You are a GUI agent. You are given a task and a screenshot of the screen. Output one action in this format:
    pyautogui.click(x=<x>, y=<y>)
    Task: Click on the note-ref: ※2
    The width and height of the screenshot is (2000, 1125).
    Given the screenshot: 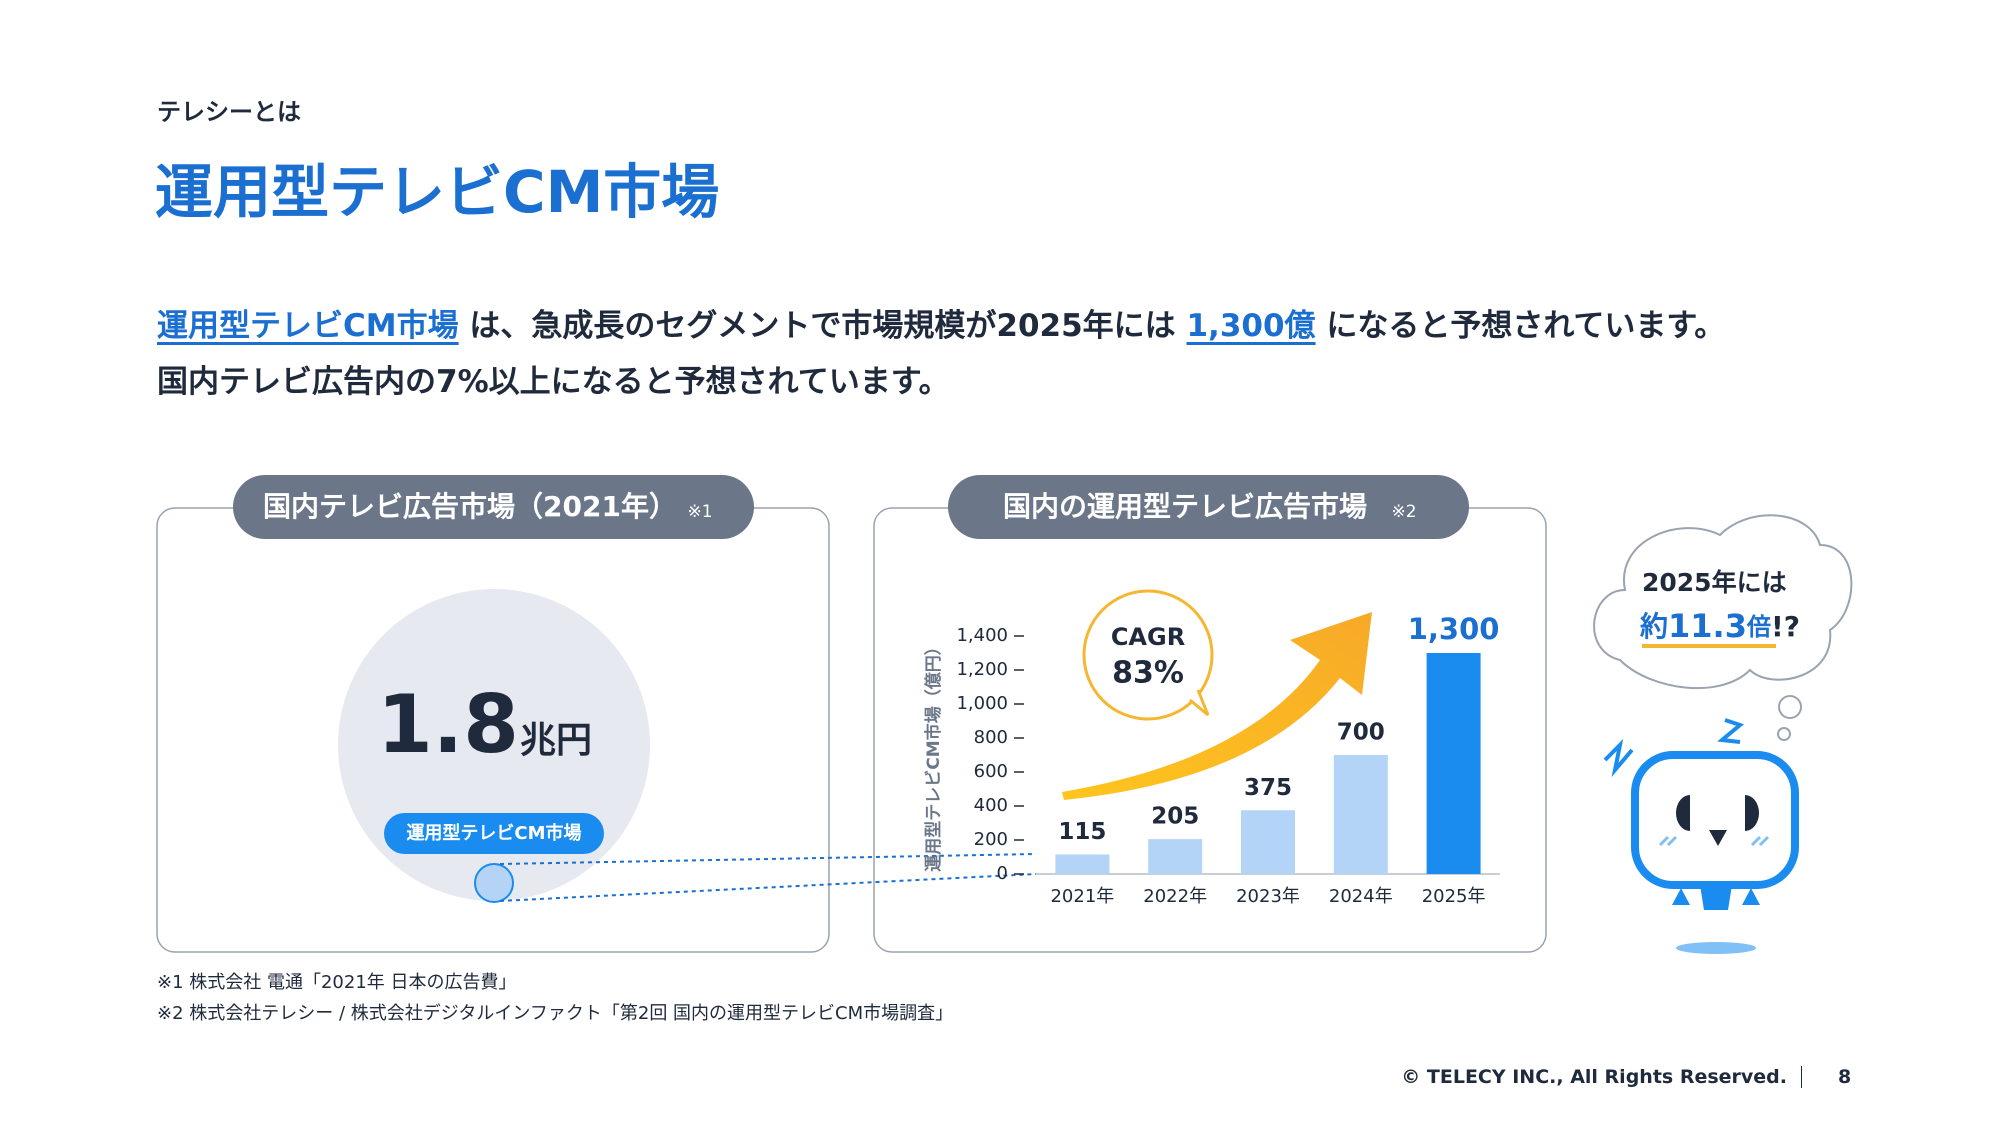 What is the action you would take?
    pyautogui.click(x=1403, y=512)
    